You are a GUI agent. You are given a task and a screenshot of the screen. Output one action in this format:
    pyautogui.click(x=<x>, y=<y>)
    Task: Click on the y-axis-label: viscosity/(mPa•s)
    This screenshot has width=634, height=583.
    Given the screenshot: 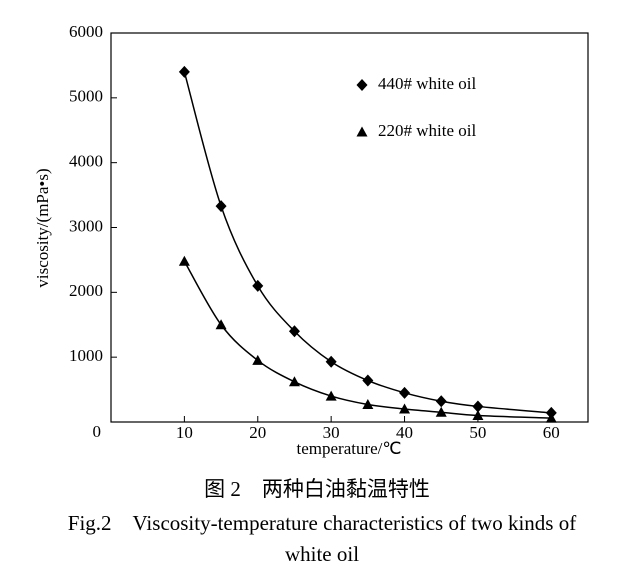 What is the action you would take?
    pyautogui.click(x=42, y=227)
    